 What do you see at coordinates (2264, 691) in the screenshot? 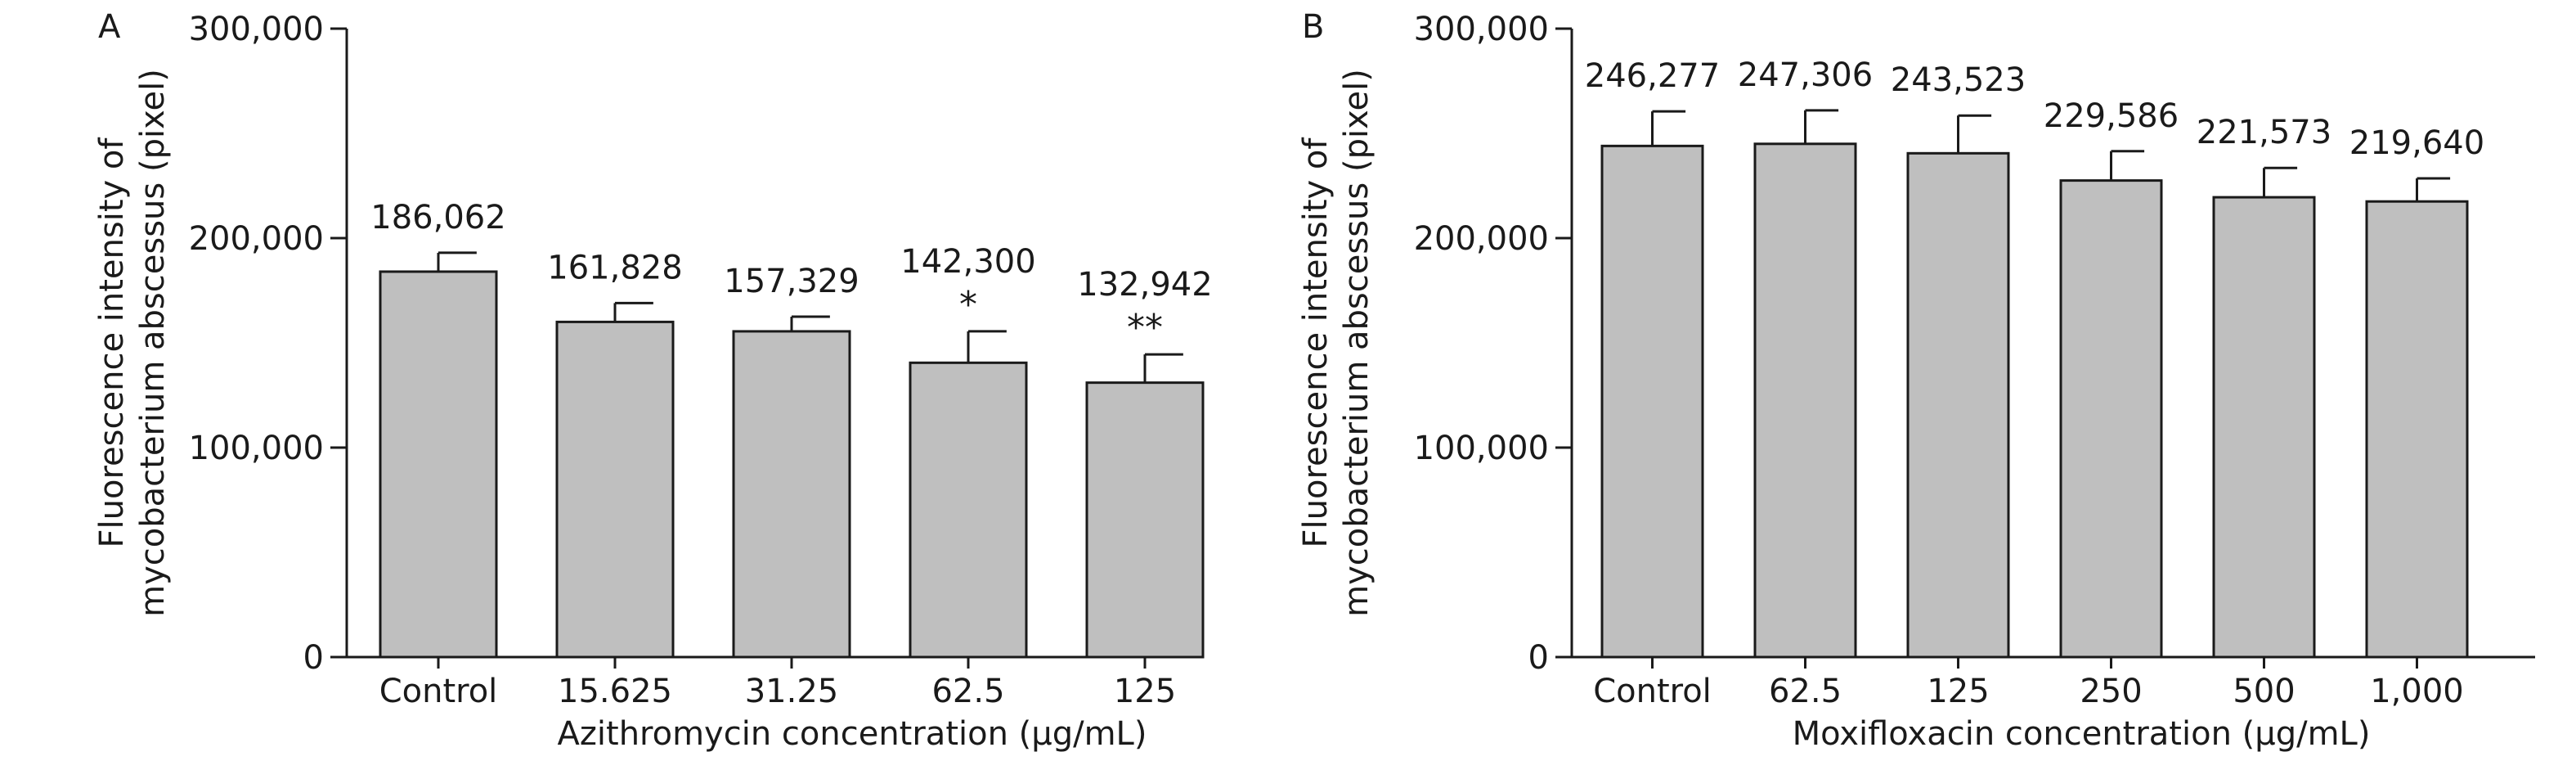
I see `x-tick-label: 500` at bounding box center [2264, 691].